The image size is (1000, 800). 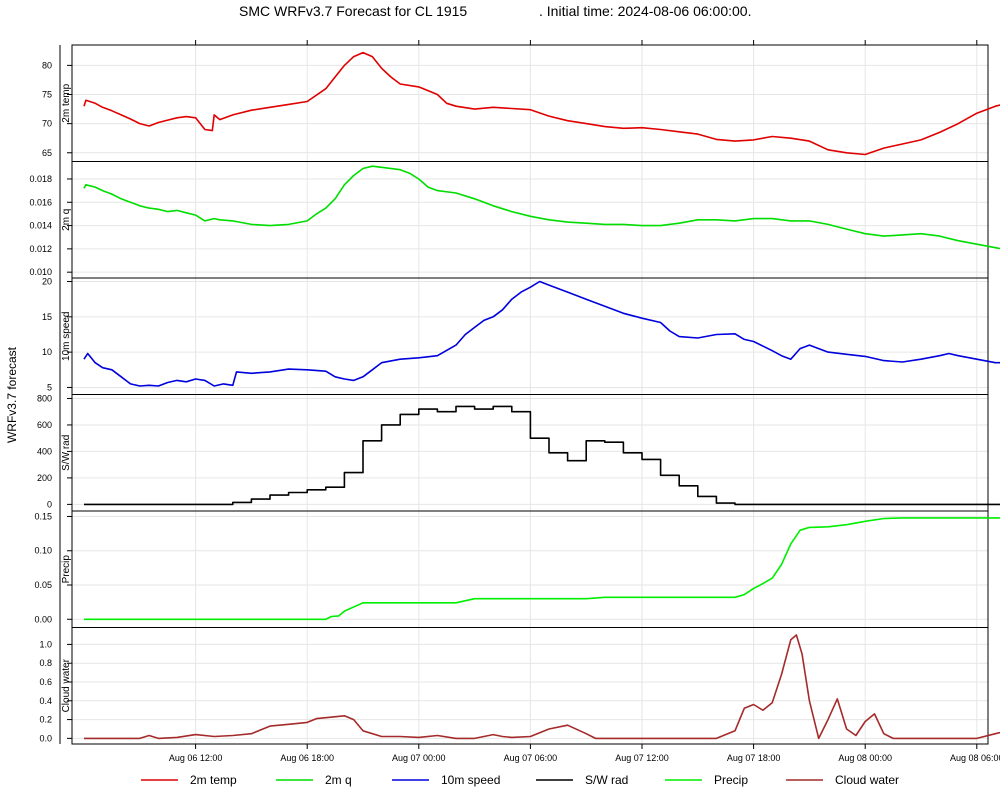 What do you see at coordinates (45, 663) in the screenshot?
I see `y-tick-label: 0.8` at bounding box center [45, 663].